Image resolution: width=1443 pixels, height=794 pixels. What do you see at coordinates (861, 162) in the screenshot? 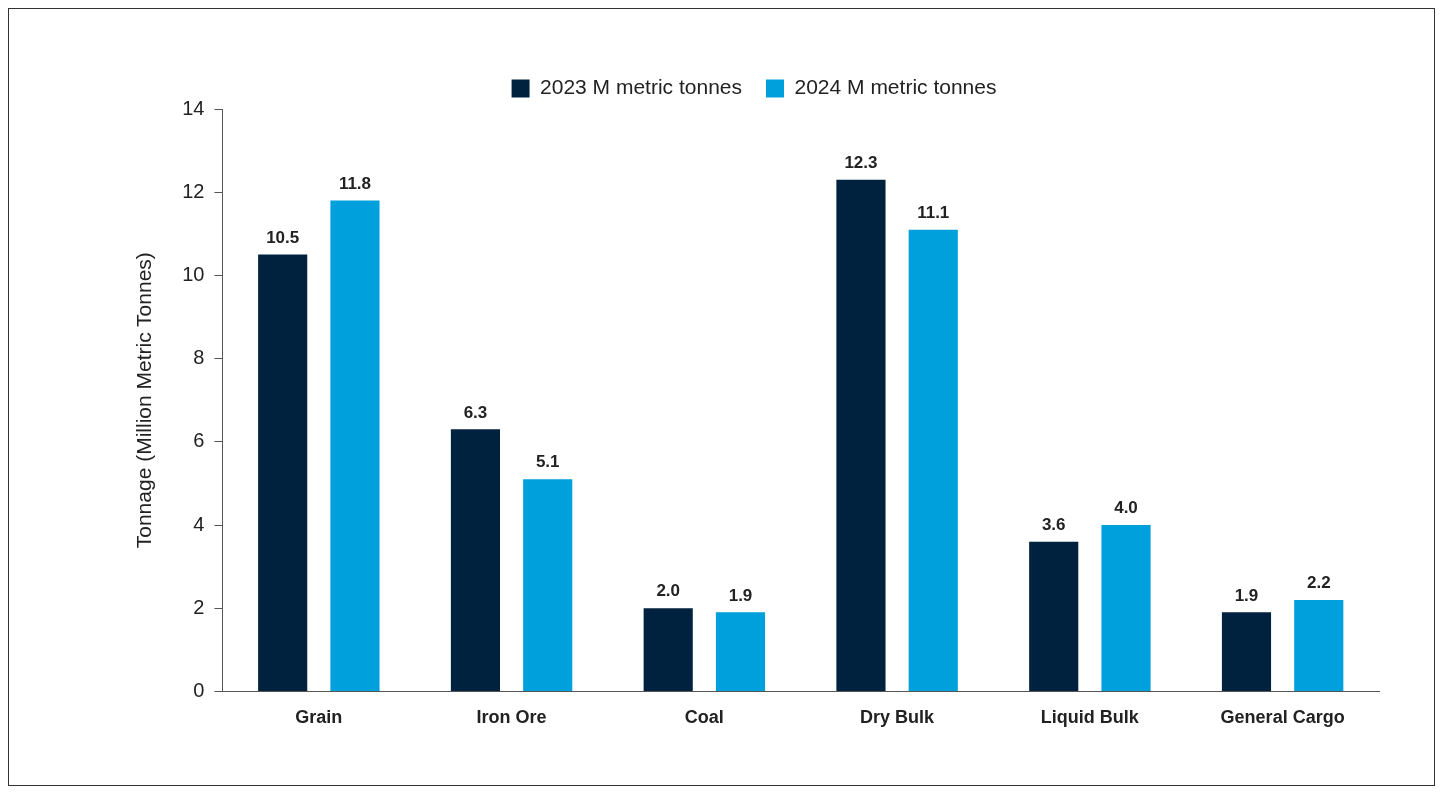
I see `data-label: 12.3` at bounding box center [861, 162].